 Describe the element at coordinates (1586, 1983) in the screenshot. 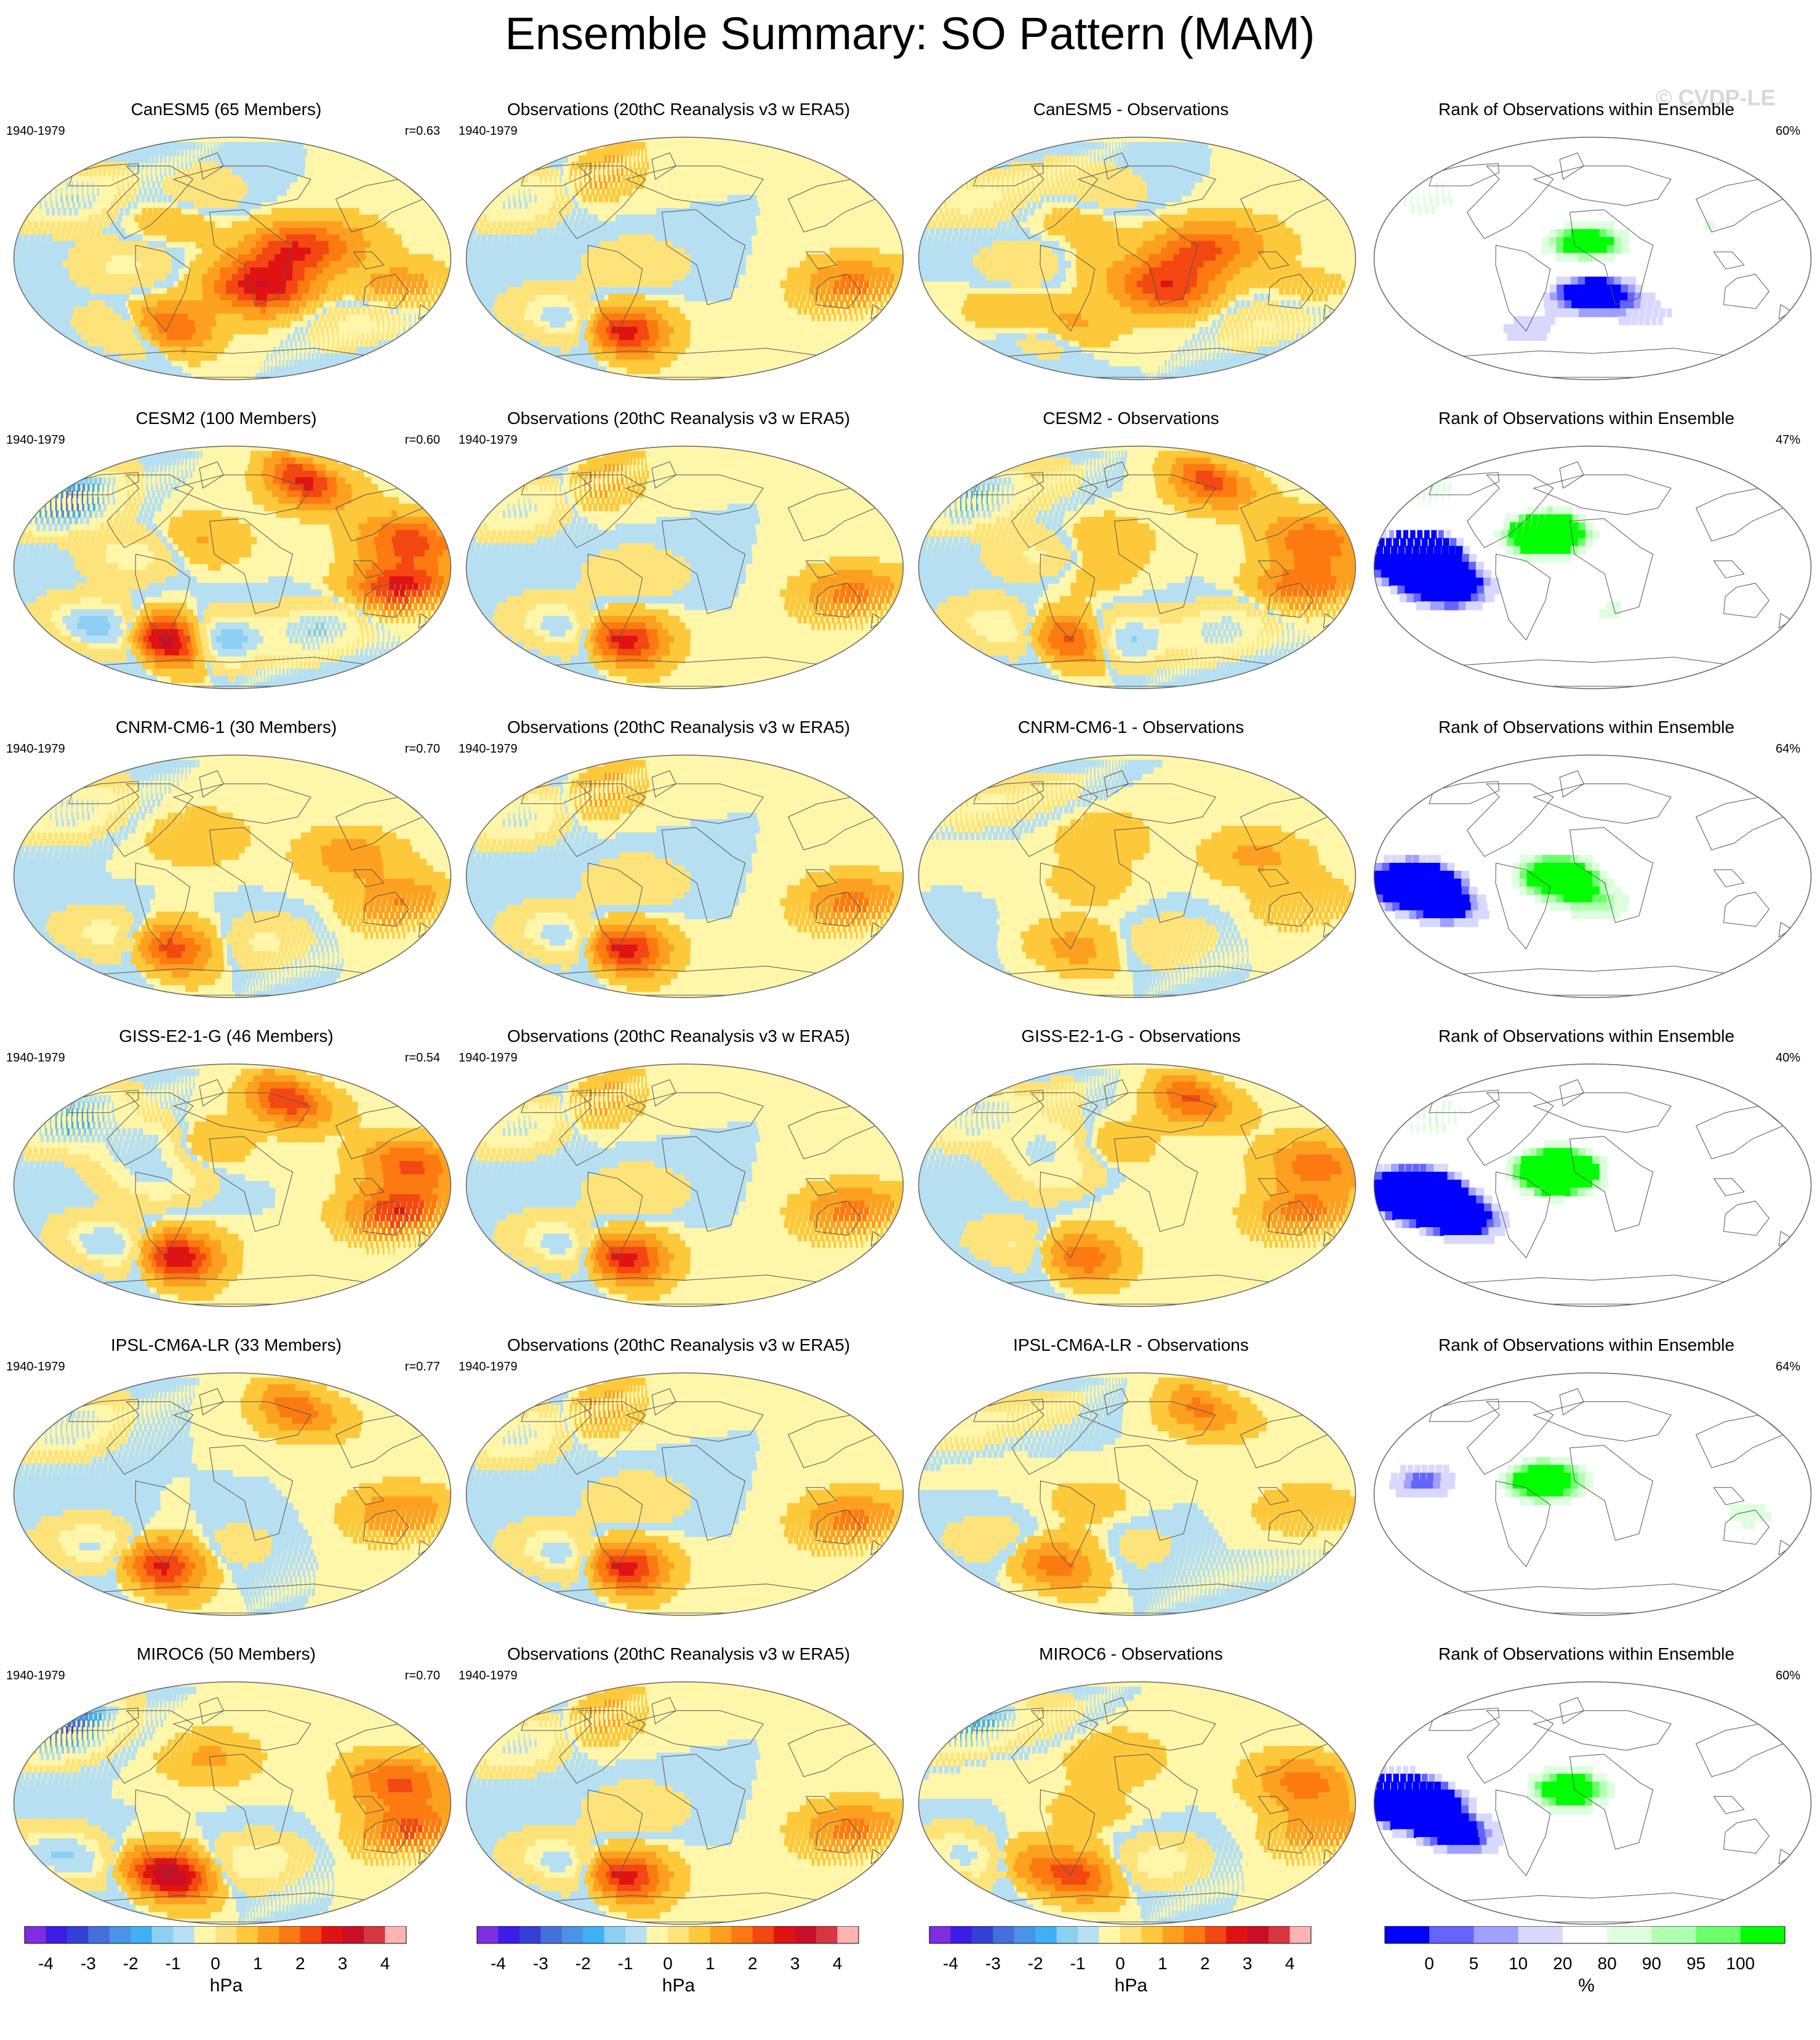

I see `colorbar-3: 0 5 10 20 80 90 95 100%` at that location.